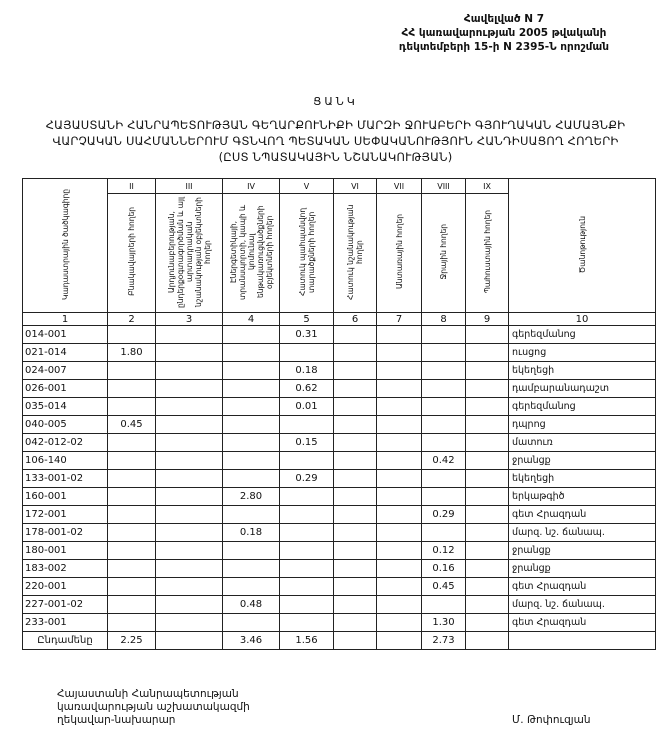  I want to click on table-row: 021-014 1.80 ուսցոց, so click(339, 352).